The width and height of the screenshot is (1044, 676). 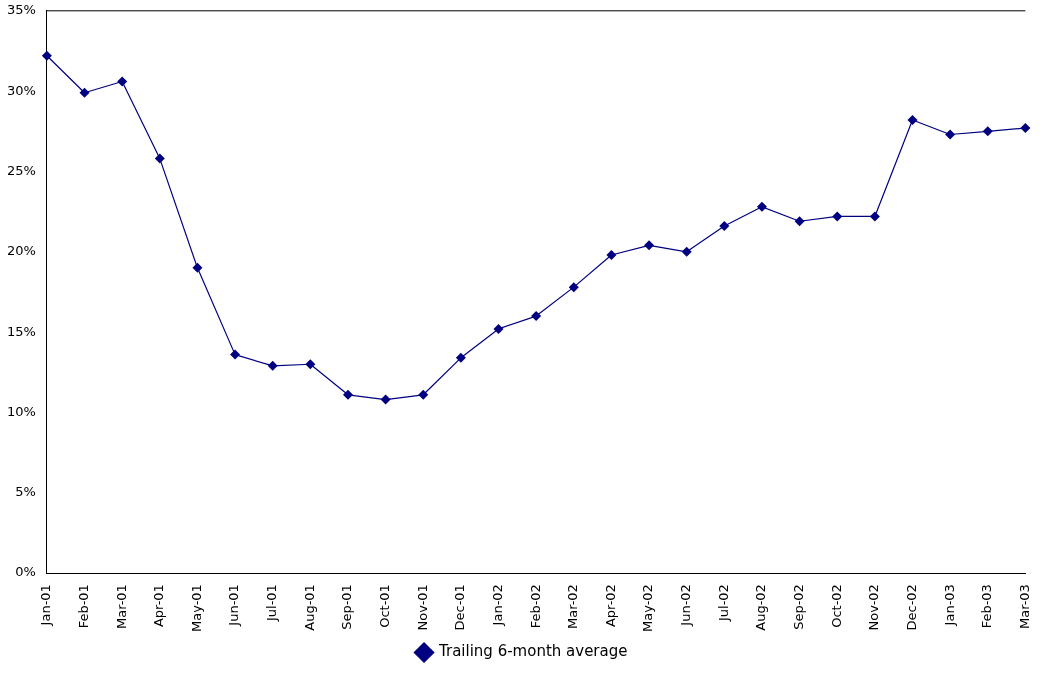 I want to click on y-tick-label: 30%, so click(x=21, y=90).